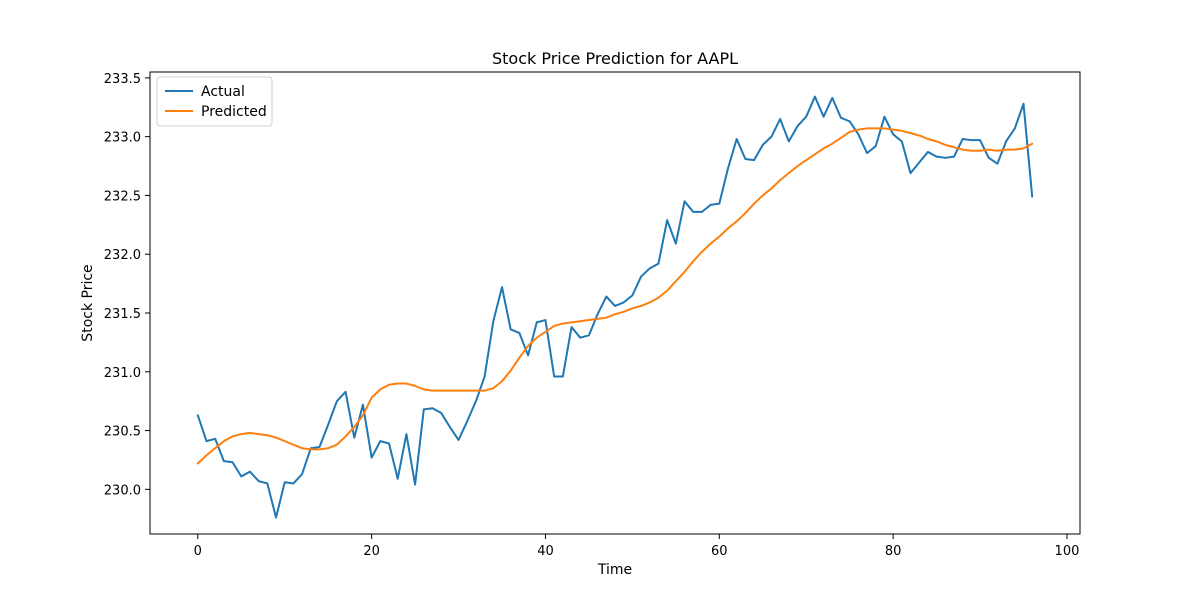 The width and height of the screenshot is (1200, 604). I want to click on y-tick-label: 233.5, so click(122, 79).